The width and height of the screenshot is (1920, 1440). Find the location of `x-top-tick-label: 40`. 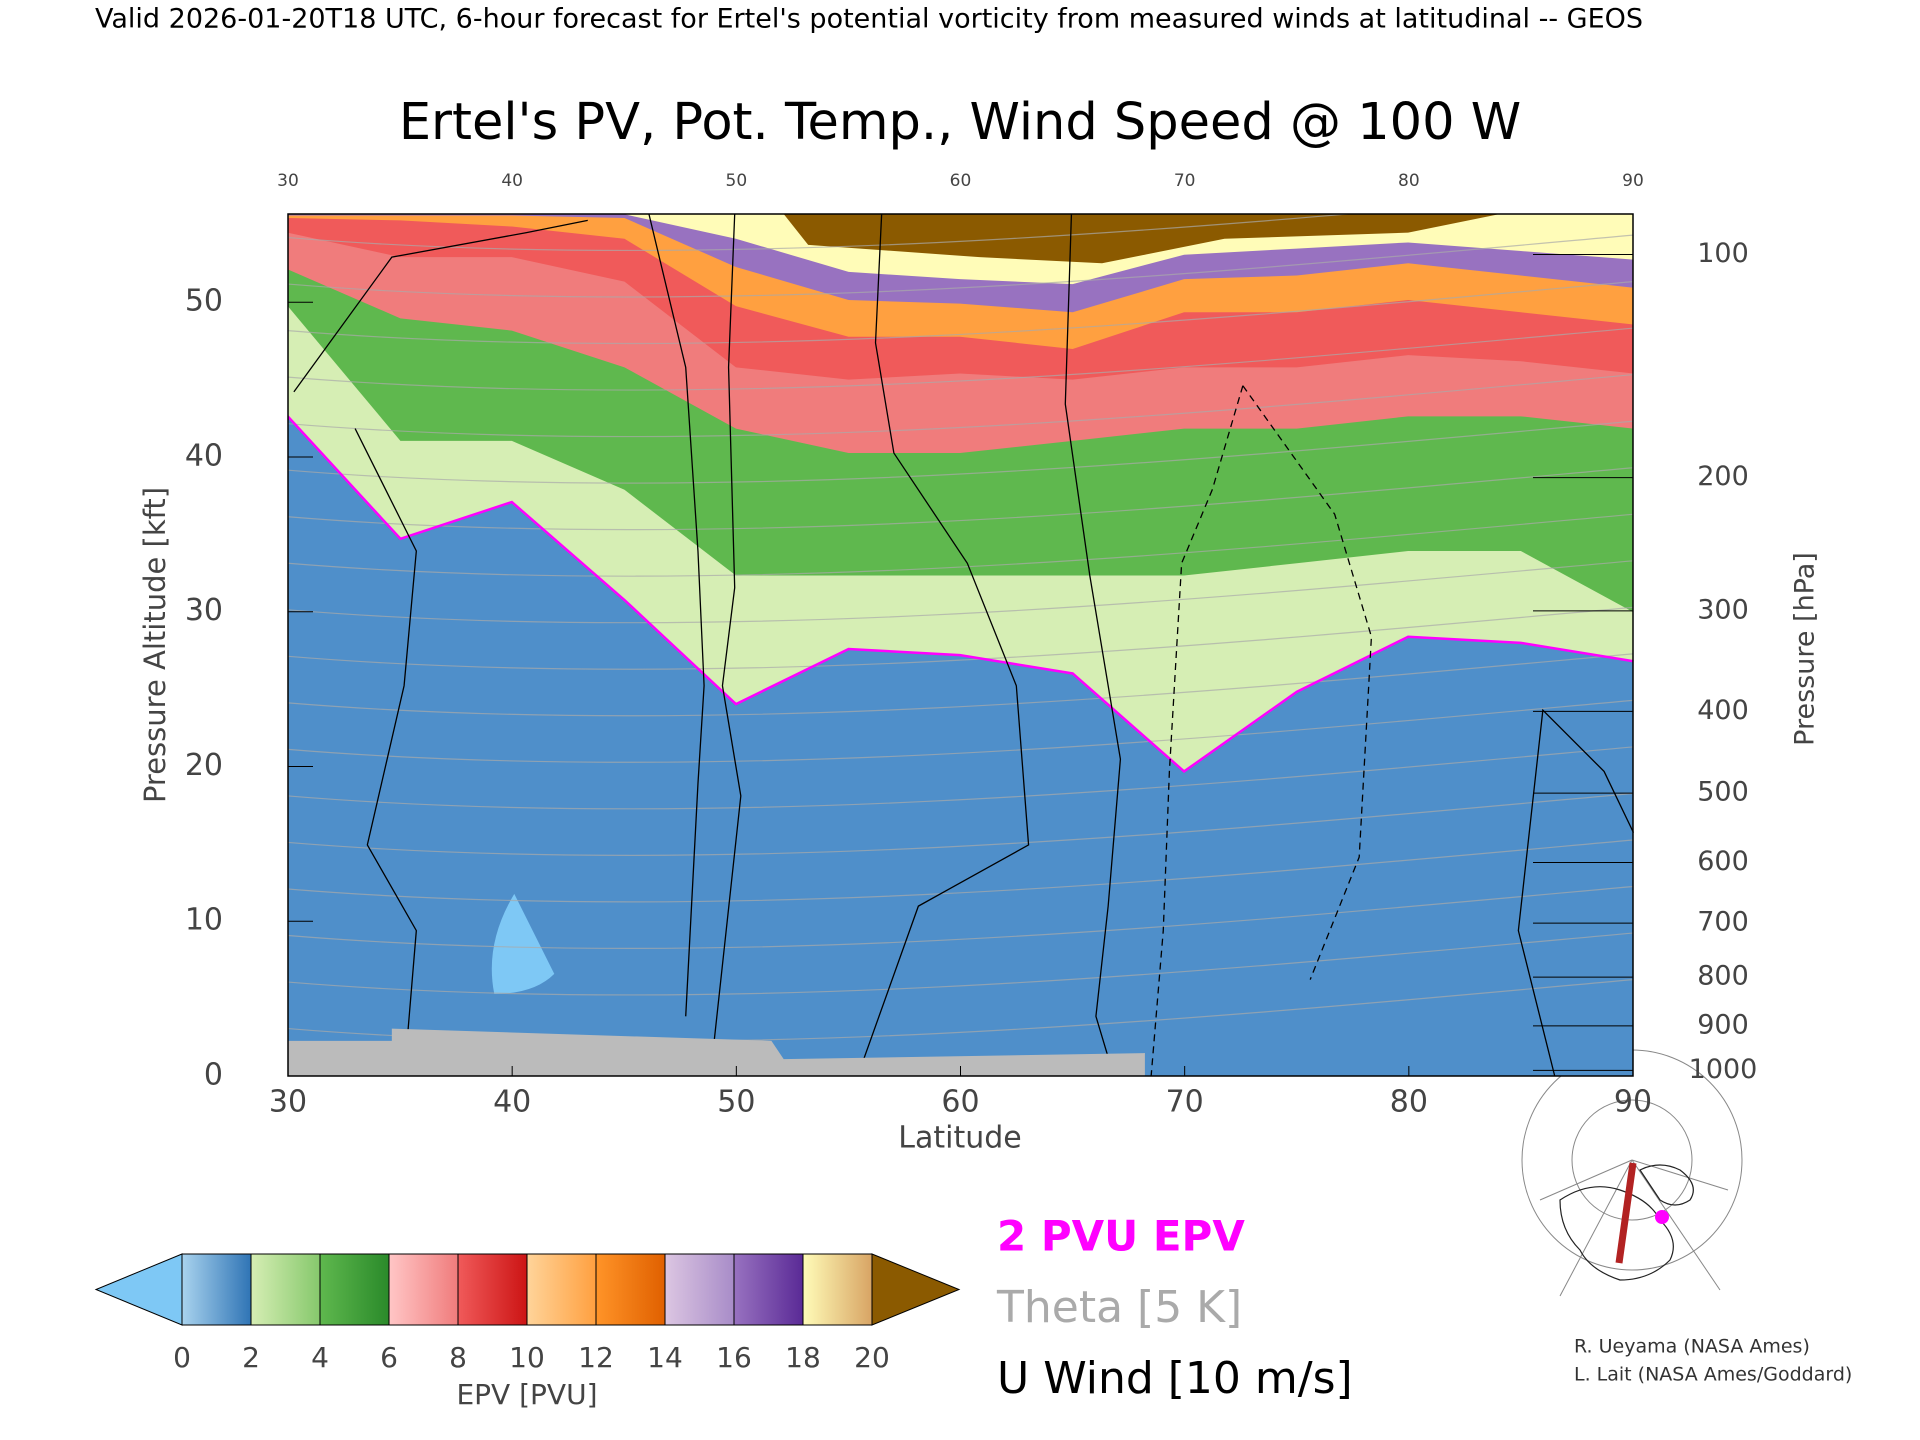

x-top-tick-label: 40 is located at coordinates (512, 181).